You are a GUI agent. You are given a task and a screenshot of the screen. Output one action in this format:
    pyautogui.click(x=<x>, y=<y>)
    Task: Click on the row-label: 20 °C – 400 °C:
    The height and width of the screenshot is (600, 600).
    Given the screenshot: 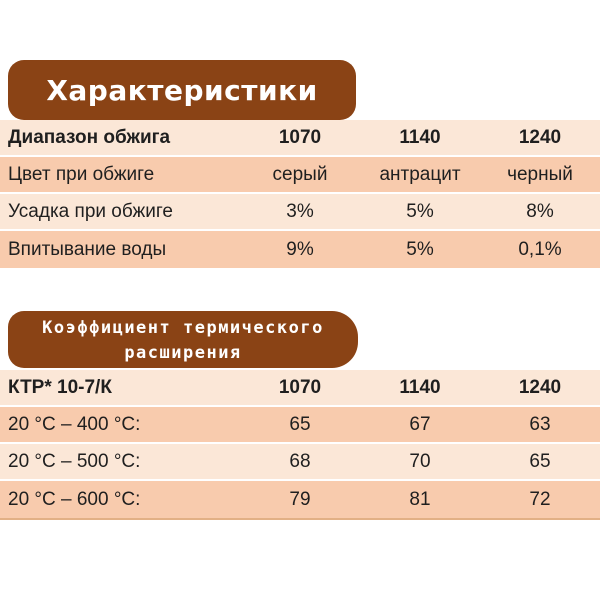 What is the action you would take?
    pyautogui.click(x=74, y=424)
    